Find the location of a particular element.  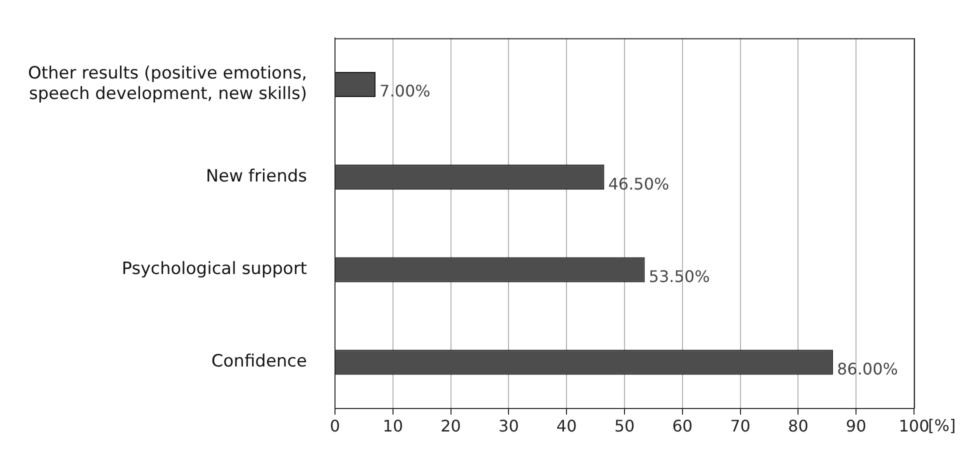

data-label: 86.00% is located at coordinates (867, 368).